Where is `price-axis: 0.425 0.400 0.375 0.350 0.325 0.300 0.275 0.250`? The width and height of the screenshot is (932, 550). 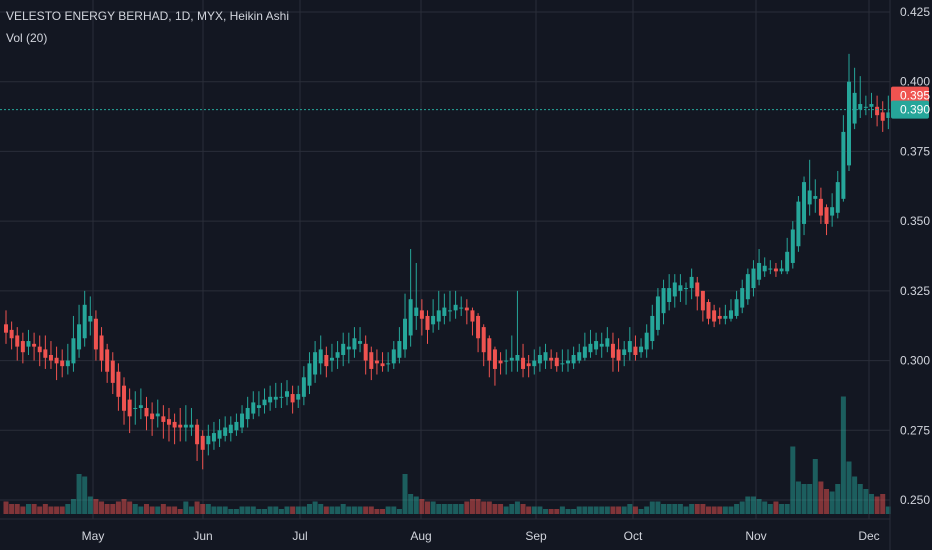 price-axis: 0.425 0.400 0.375 0.350 0.325 0.300 0.275 0.250 is located at coordinates (915, 256).